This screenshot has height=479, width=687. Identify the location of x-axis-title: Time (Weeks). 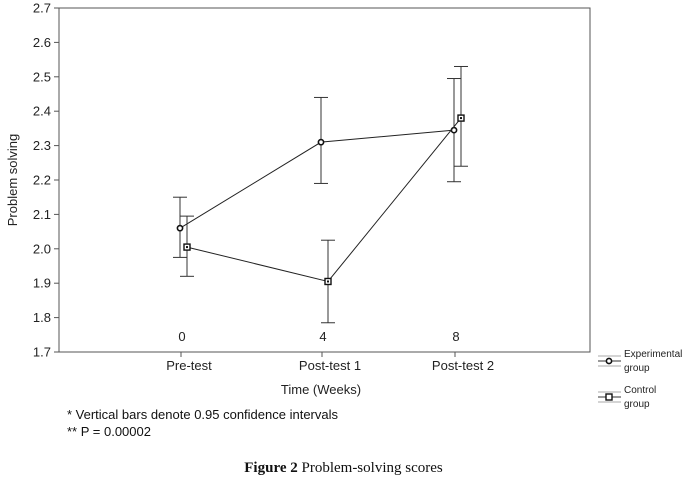
(321, 389).